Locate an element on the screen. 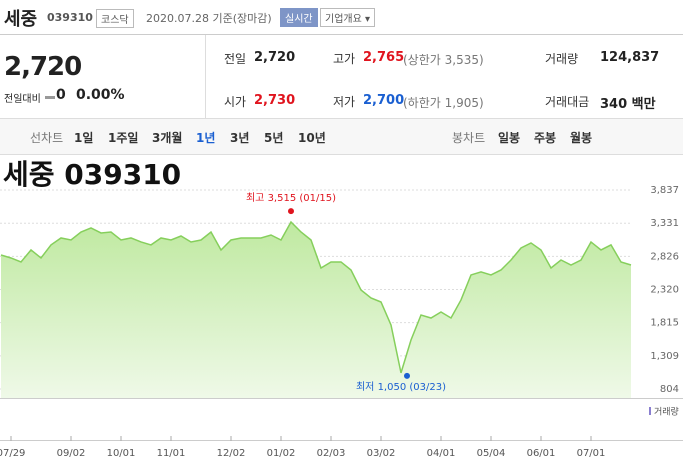  x-tick-label: 07/01 is located at coordinates (591, 453).